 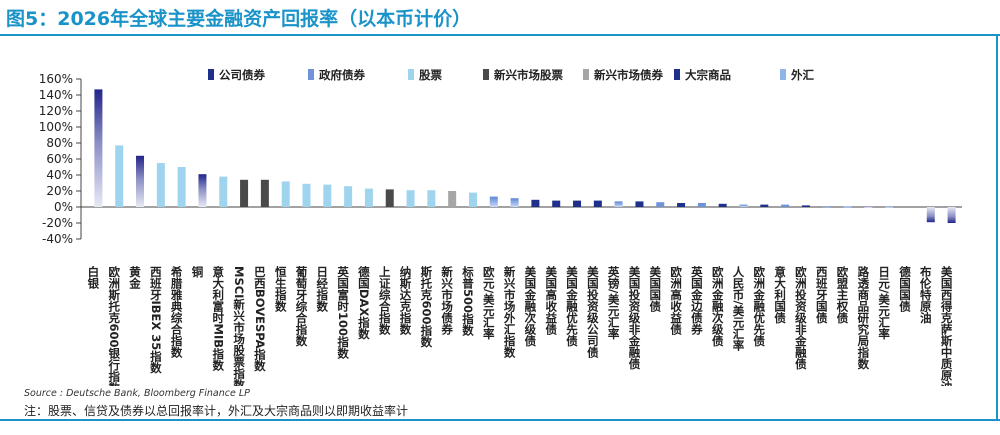 What do you see at coordinates (780, 294) in the screenshot?
I see `x-tick-label: 意大利国债` at bounding box center [780, 294].